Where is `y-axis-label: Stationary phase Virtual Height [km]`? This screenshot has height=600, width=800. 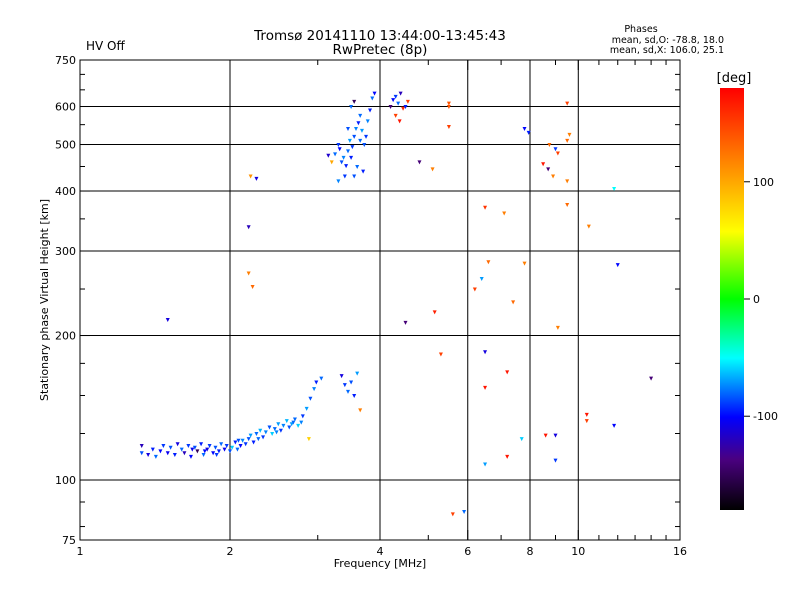
y-axis-label: Stationary phase Virtual Height [km] is located at coordinates (44, 300).